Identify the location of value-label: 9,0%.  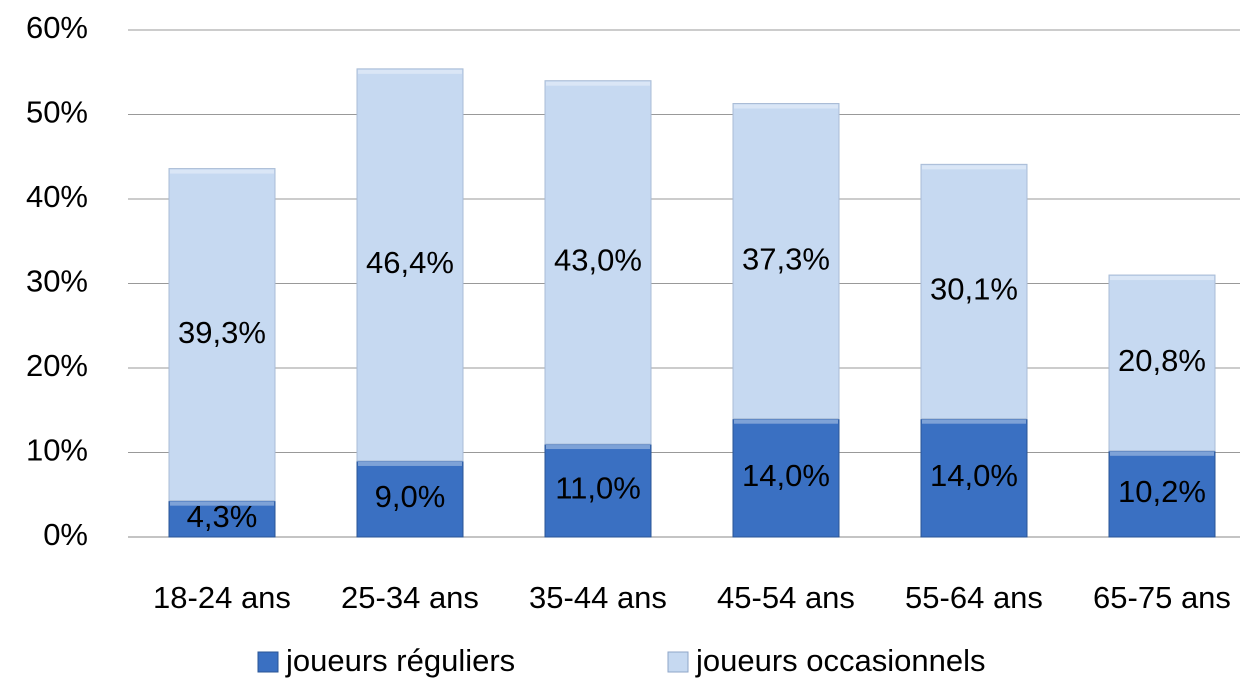
(410, 496).